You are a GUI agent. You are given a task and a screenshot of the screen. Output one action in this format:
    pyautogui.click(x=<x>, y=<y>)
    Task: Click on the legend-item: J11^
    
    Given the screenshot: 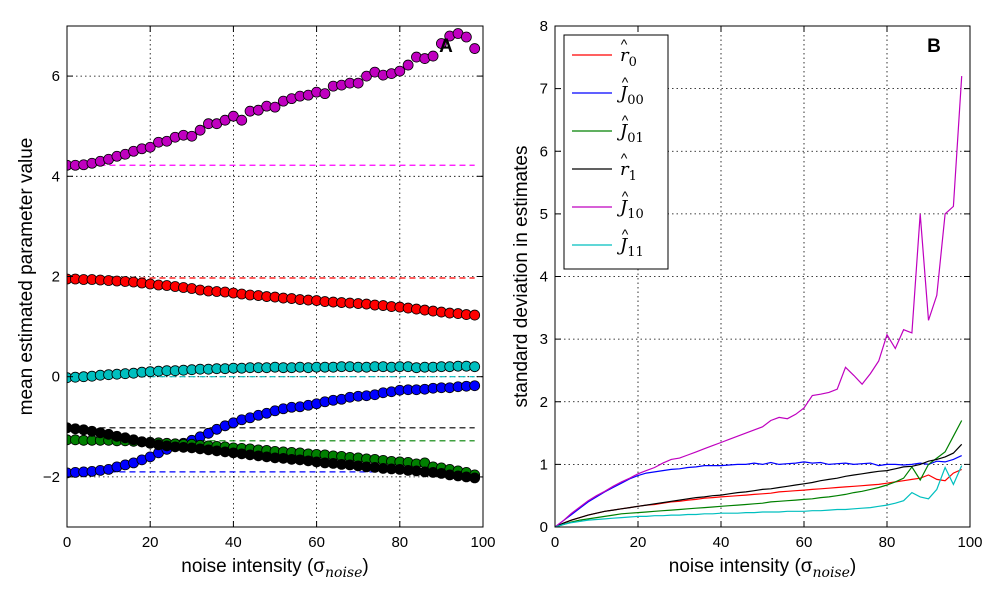 What is the action you would take?
    pyautogui.click(x=608, y=243)
    